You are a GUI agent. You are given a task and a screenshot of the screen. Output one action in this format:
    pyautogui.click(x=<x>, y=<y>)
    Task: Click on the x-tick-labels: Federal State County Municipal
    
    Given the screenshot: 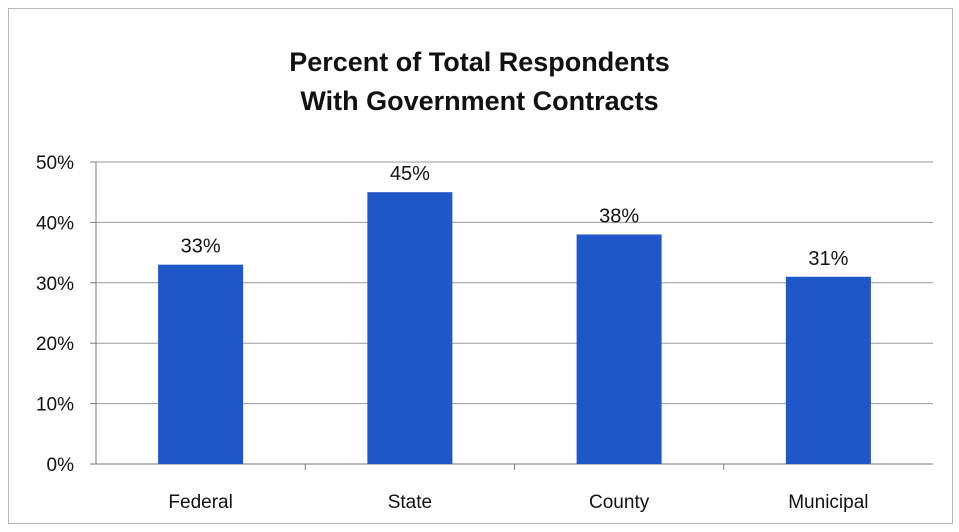 What is the action you would take?
    pyautogui.click(x=518, y=502)
    